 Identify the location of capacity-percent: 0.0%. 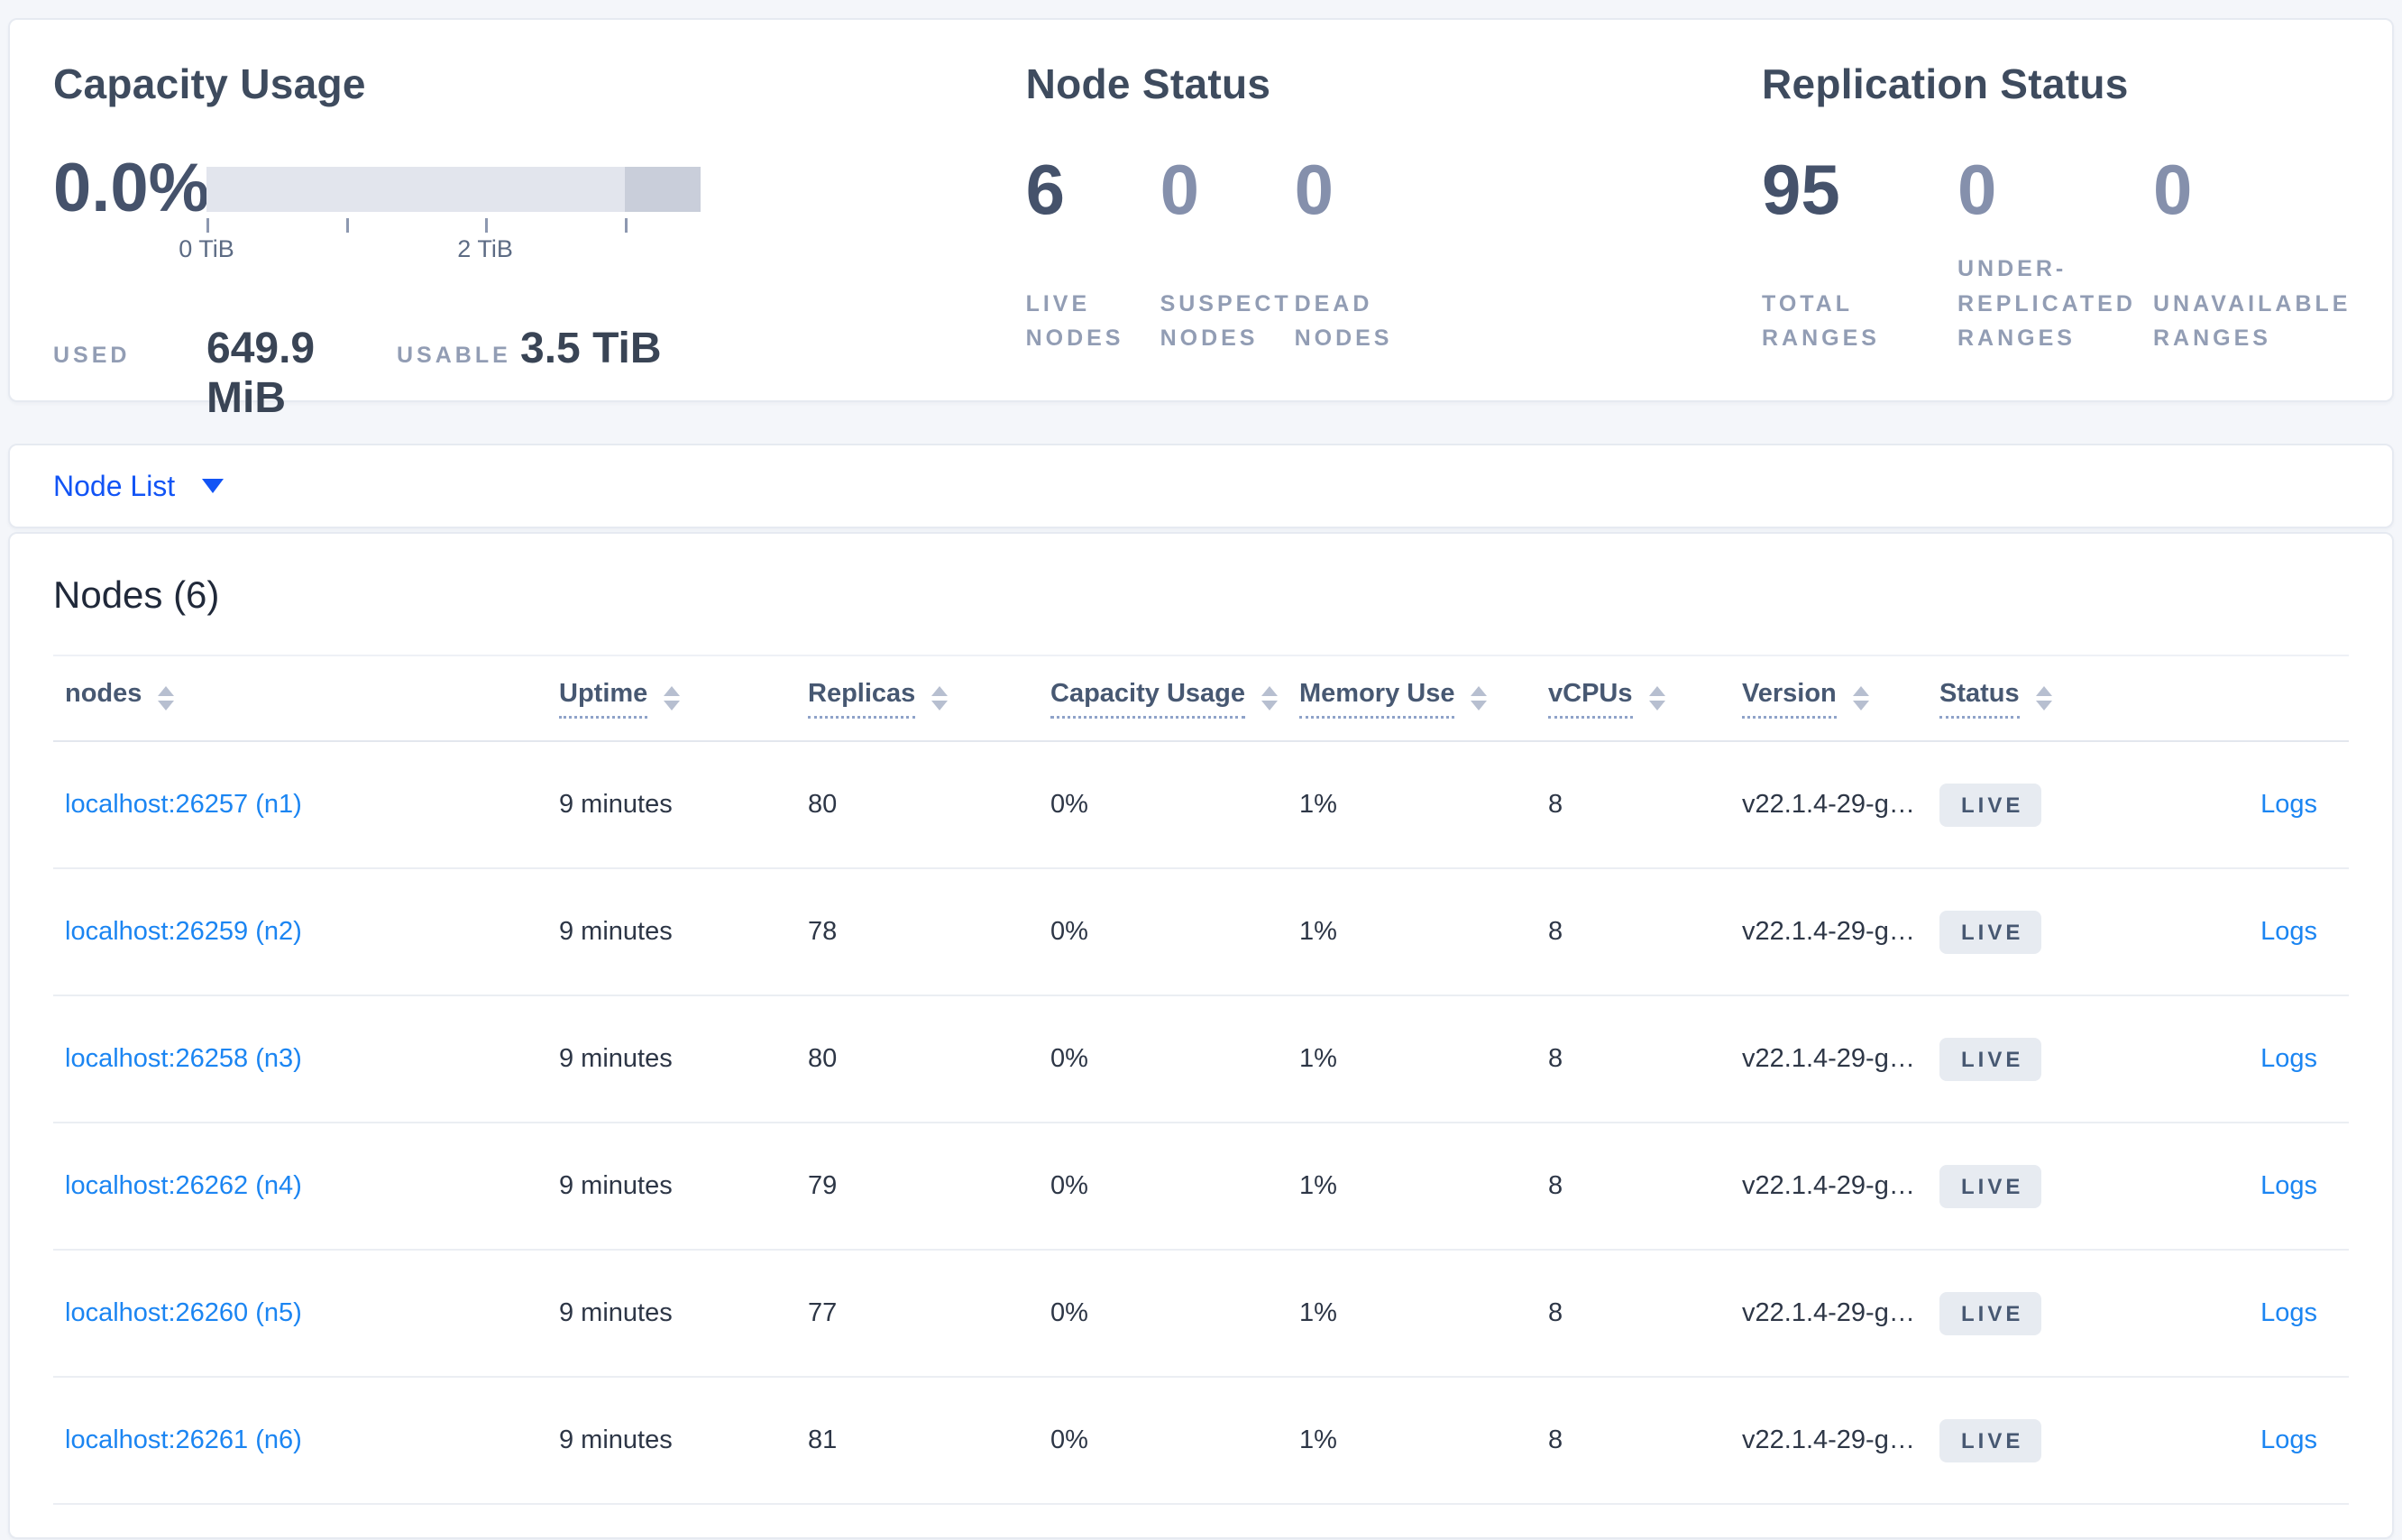
(131, 188).